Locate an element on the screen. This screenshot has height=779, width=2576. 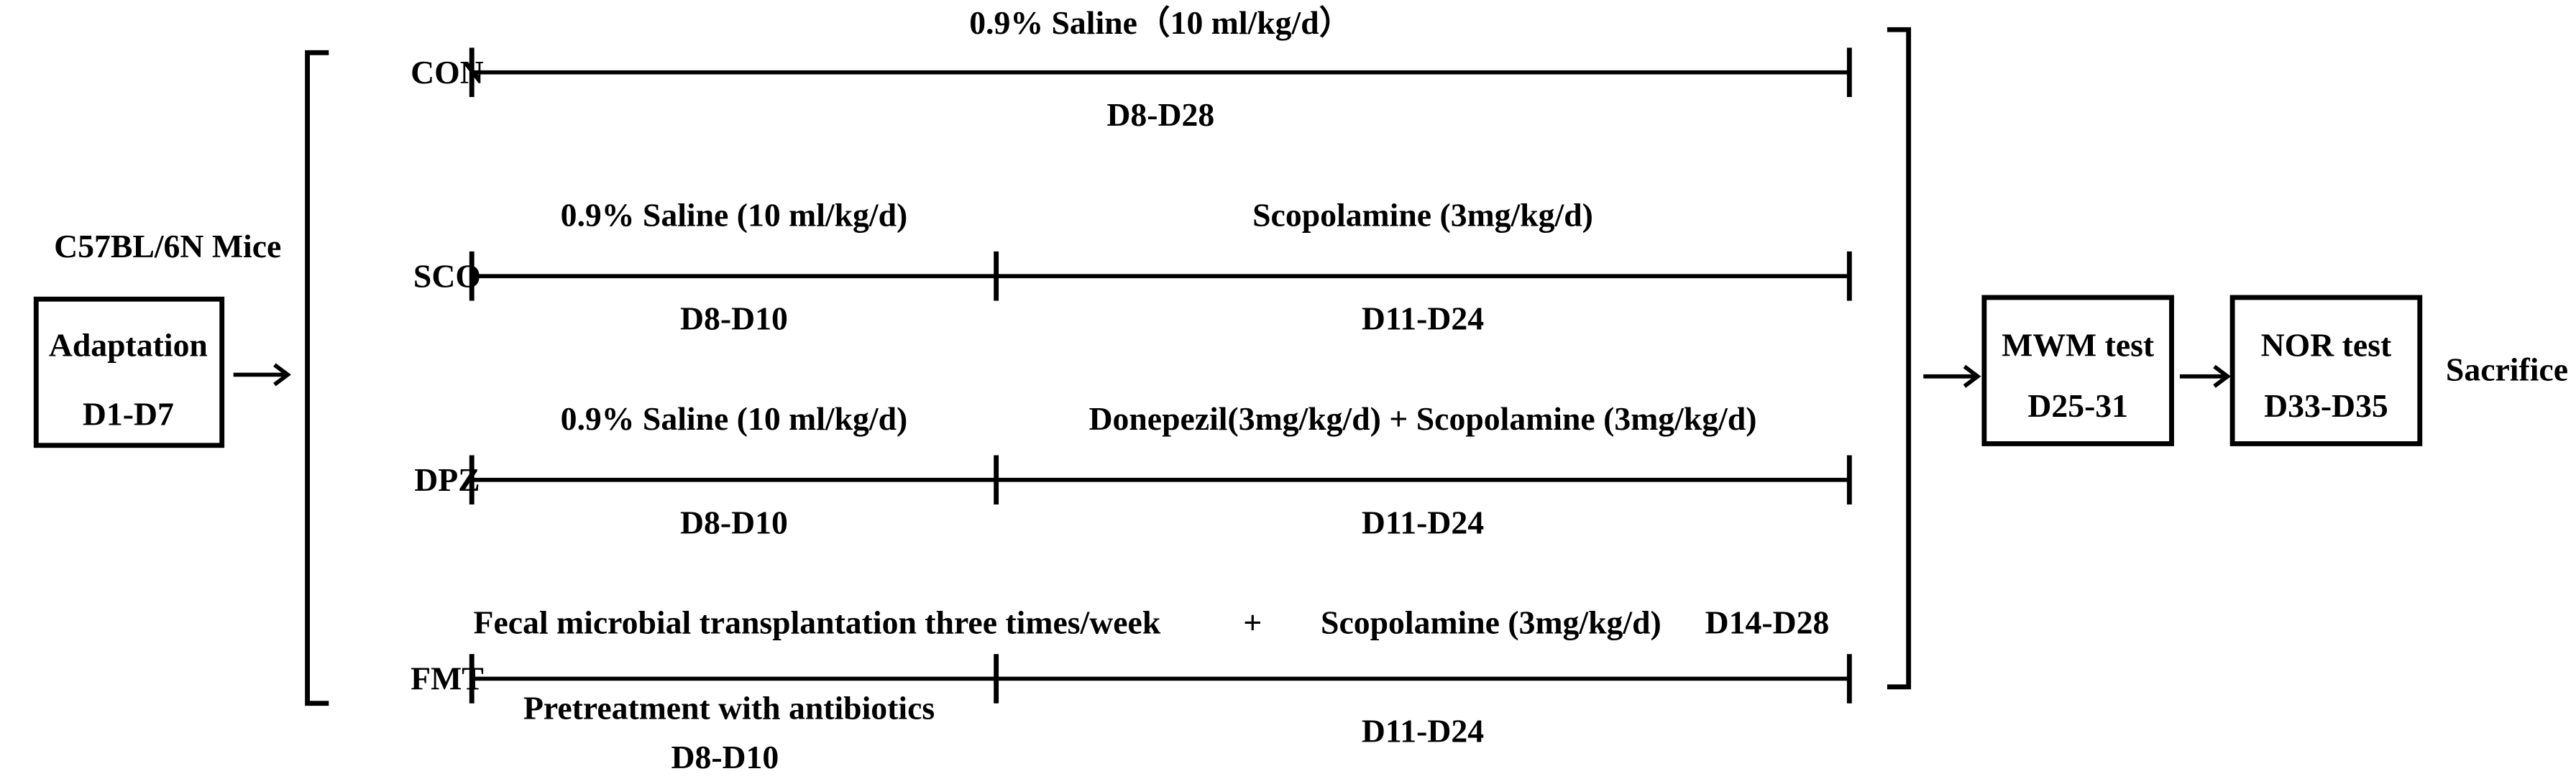
end-label: Sacrifice is located at coordinates (2507, 370).